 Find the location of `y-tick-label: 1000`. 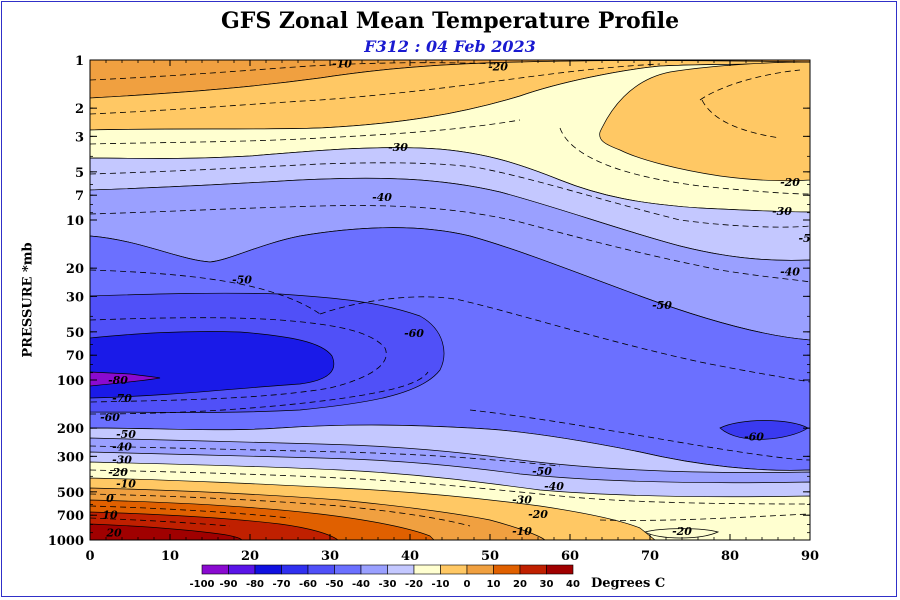

y-tick-label: 1000 is located at coordinates (66, 541).